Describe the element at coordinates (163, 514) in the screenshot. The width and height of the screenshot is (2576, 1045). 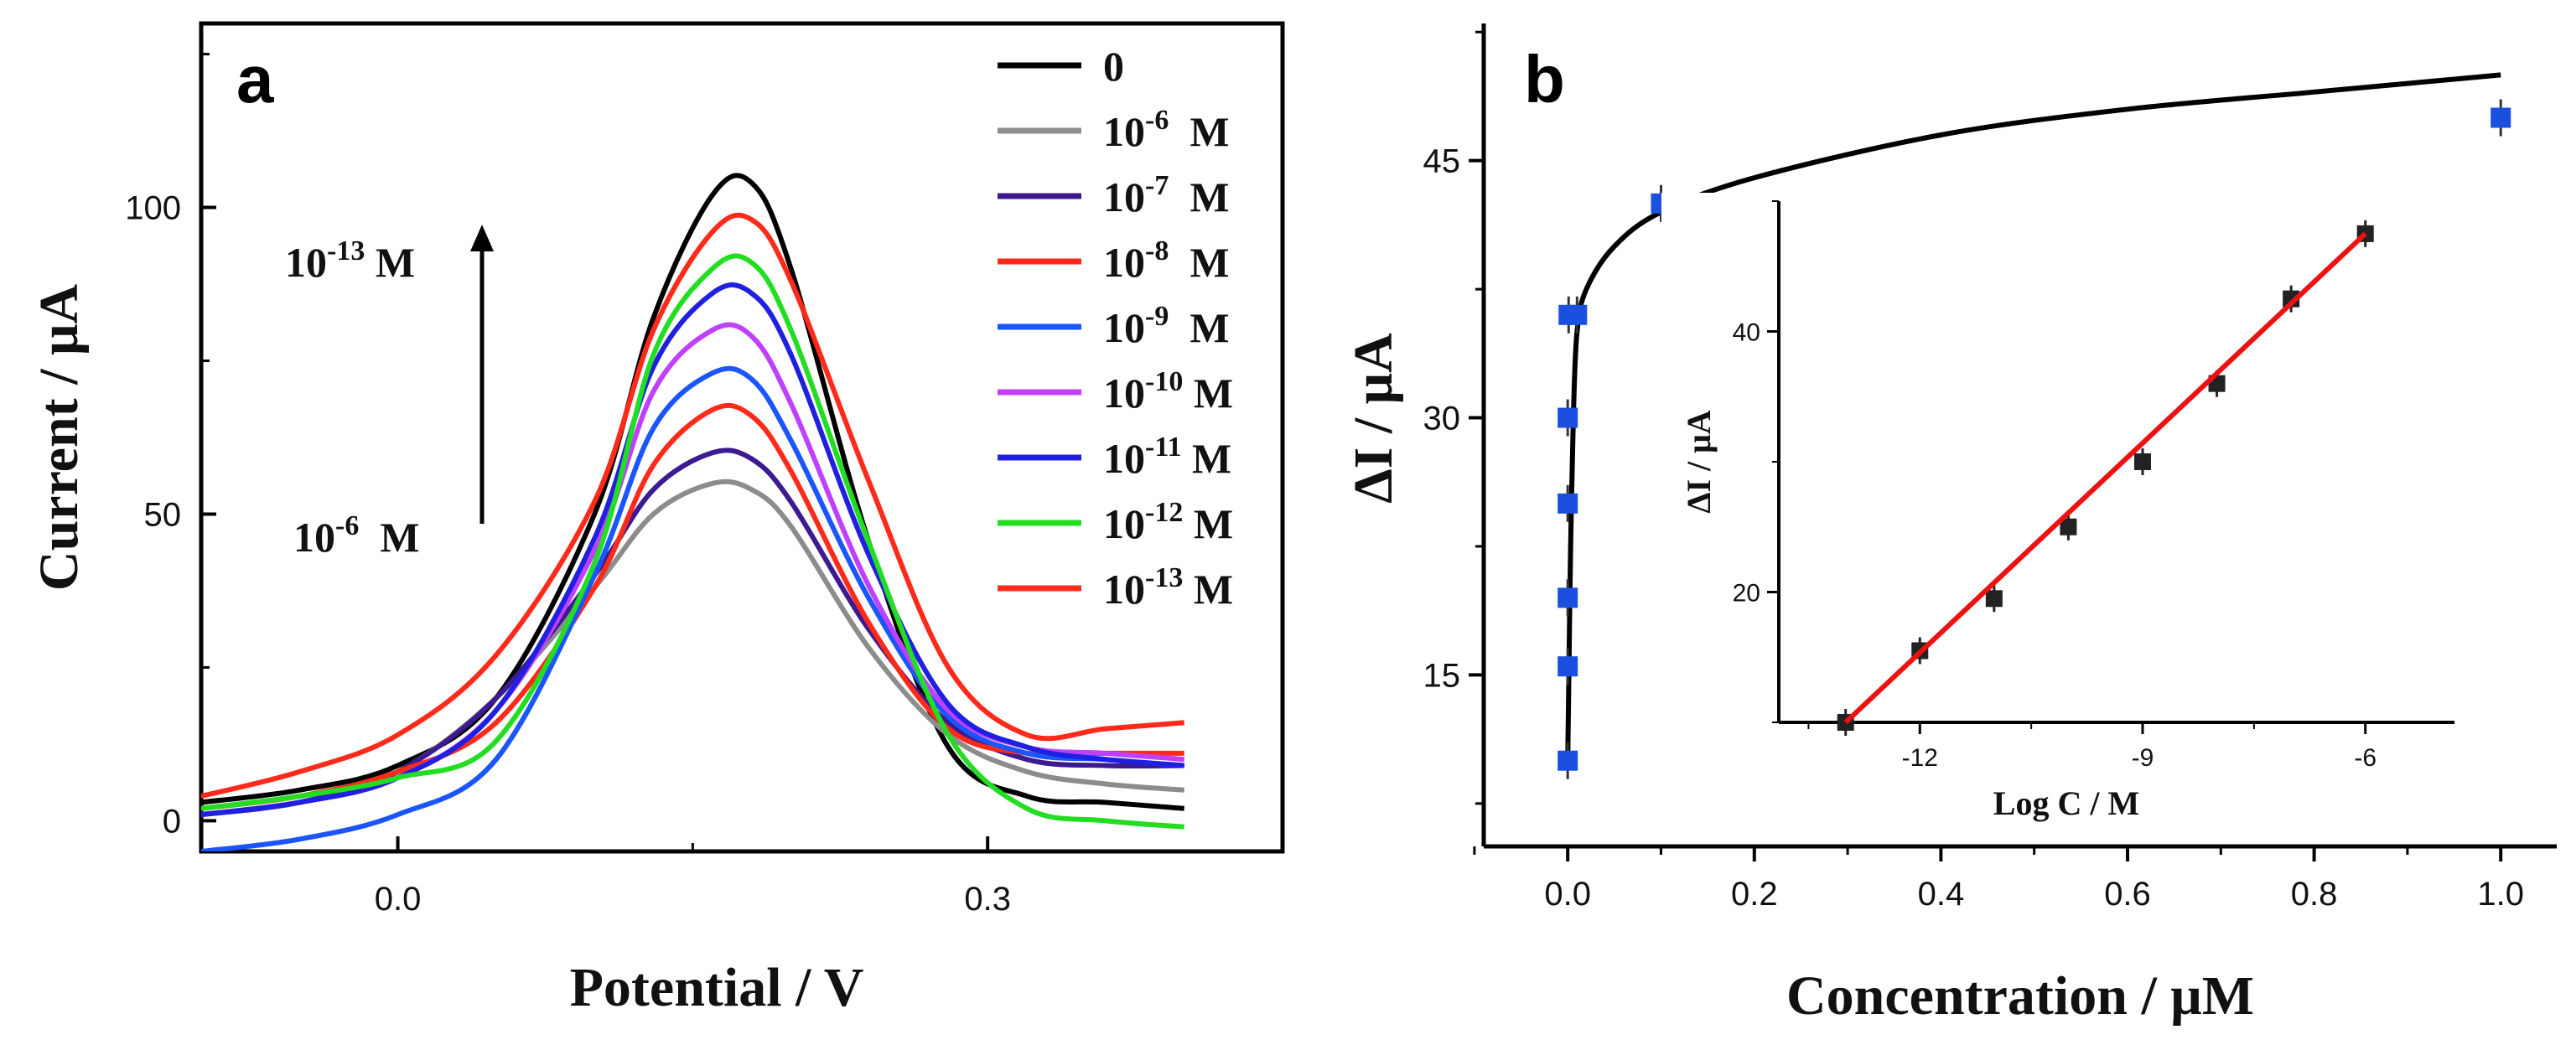
I see `y-tick-label-a: 50` at that location.